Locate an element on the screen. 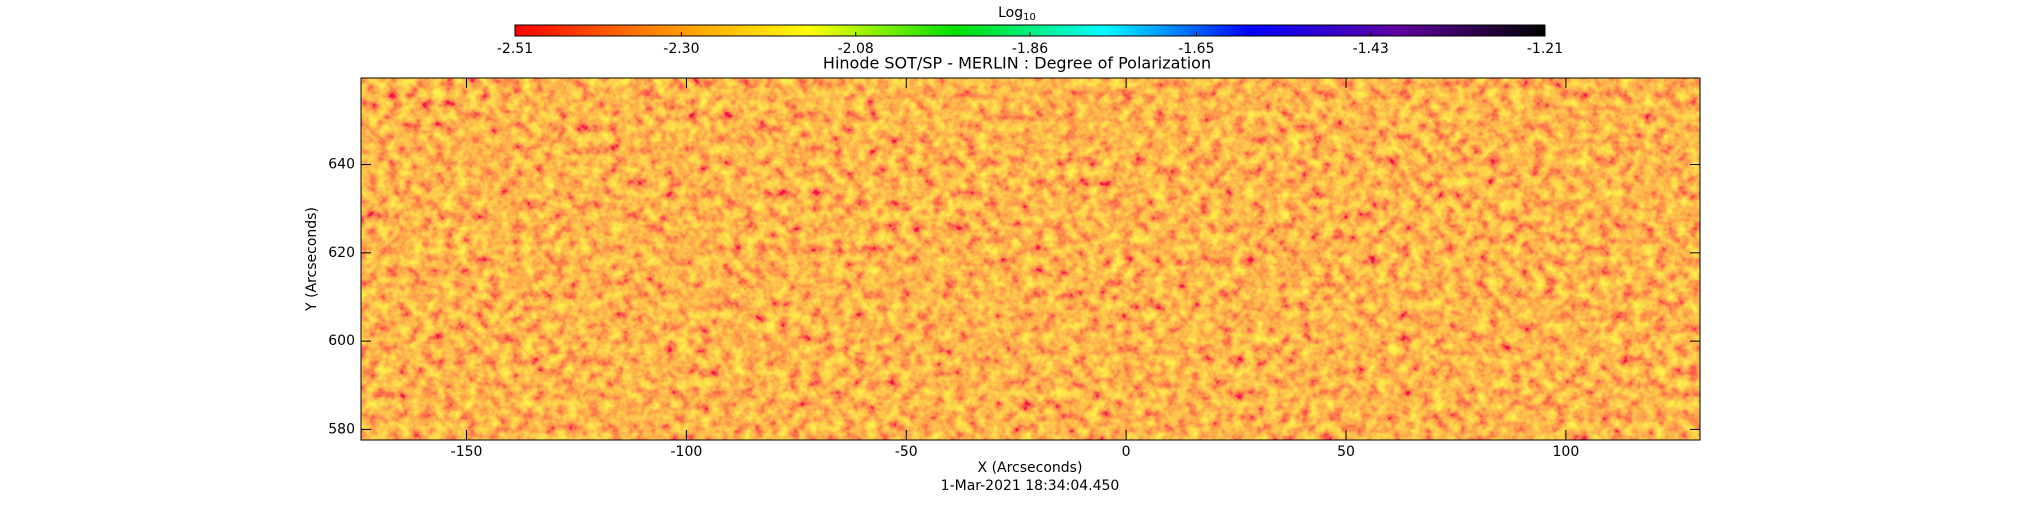  colorbar-tick-label: -1.65 is located at coordinates (1196, 49).